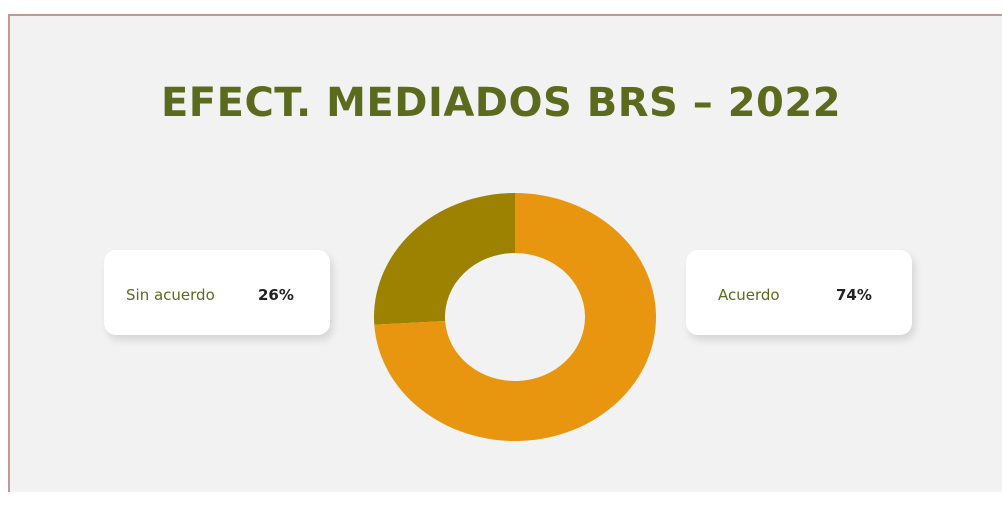 This screenshot has height=519, width=1002. Describe the element at coordinates (170, 295) in the screenshot. I see `legend-label: Sin acuerdo` at that location.